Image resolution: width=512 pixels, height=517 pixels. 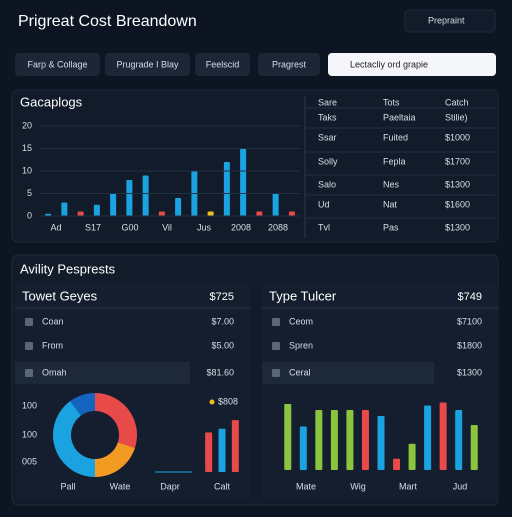 I want to click on x-label: Jus, so click(x=204, y=227).